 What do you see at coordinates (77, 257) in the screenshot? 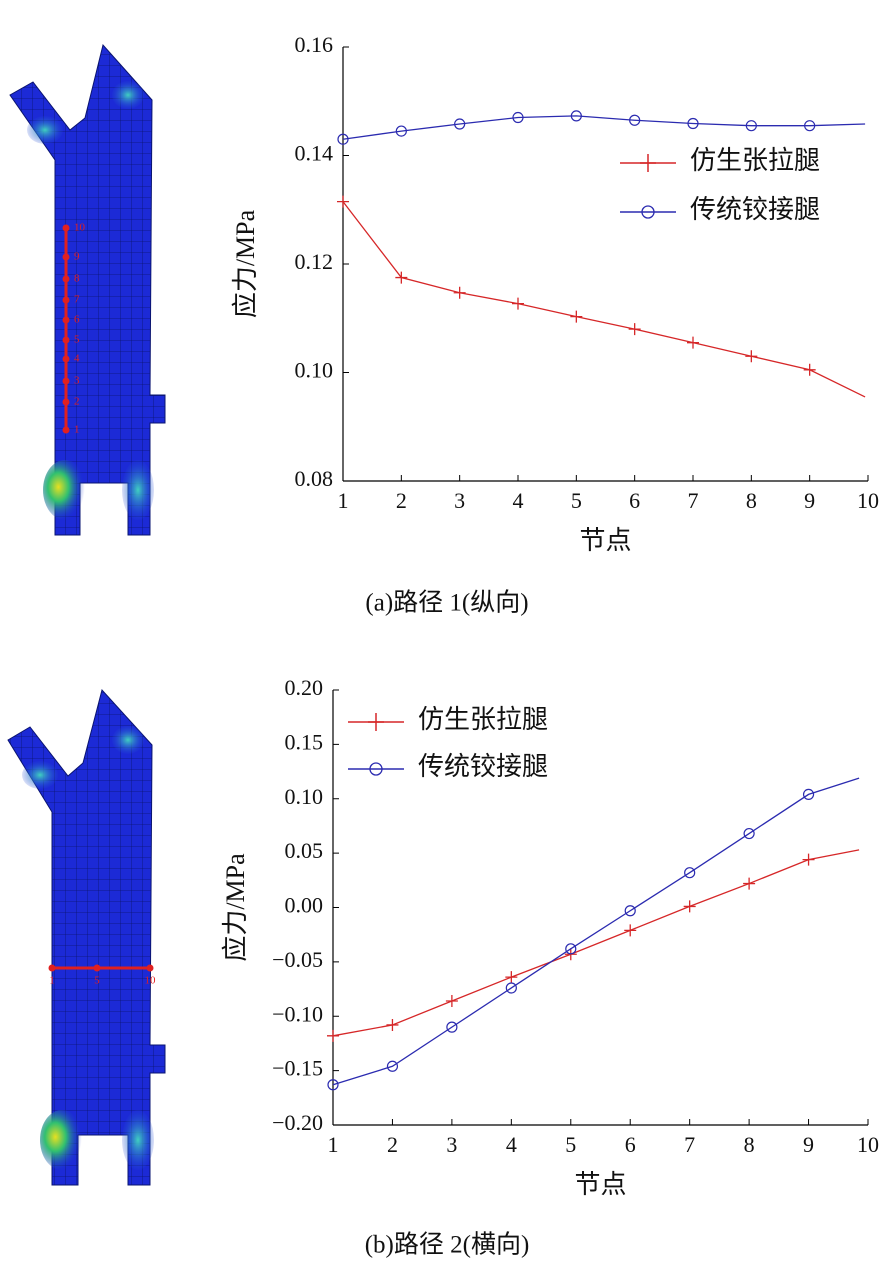
I see `node-label: 9` at bounding box center [77, 257].